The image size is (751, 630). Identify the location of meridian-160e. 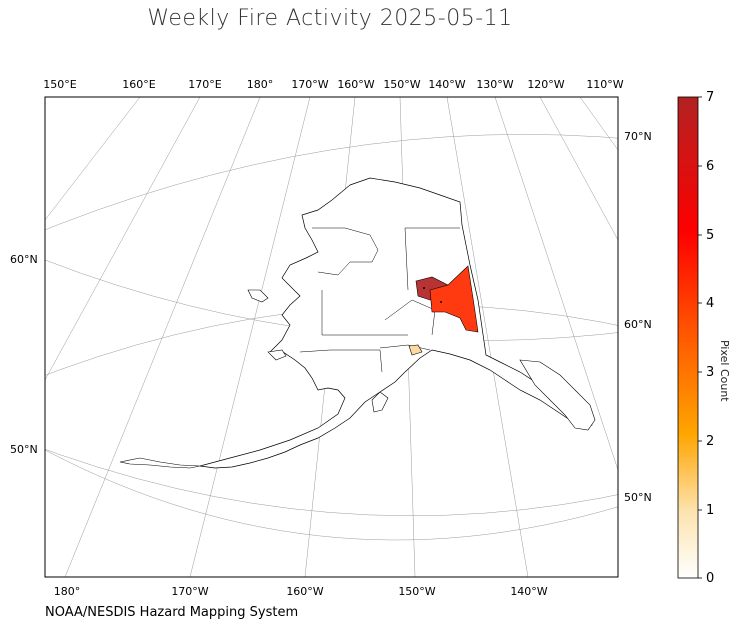
(123, 239).